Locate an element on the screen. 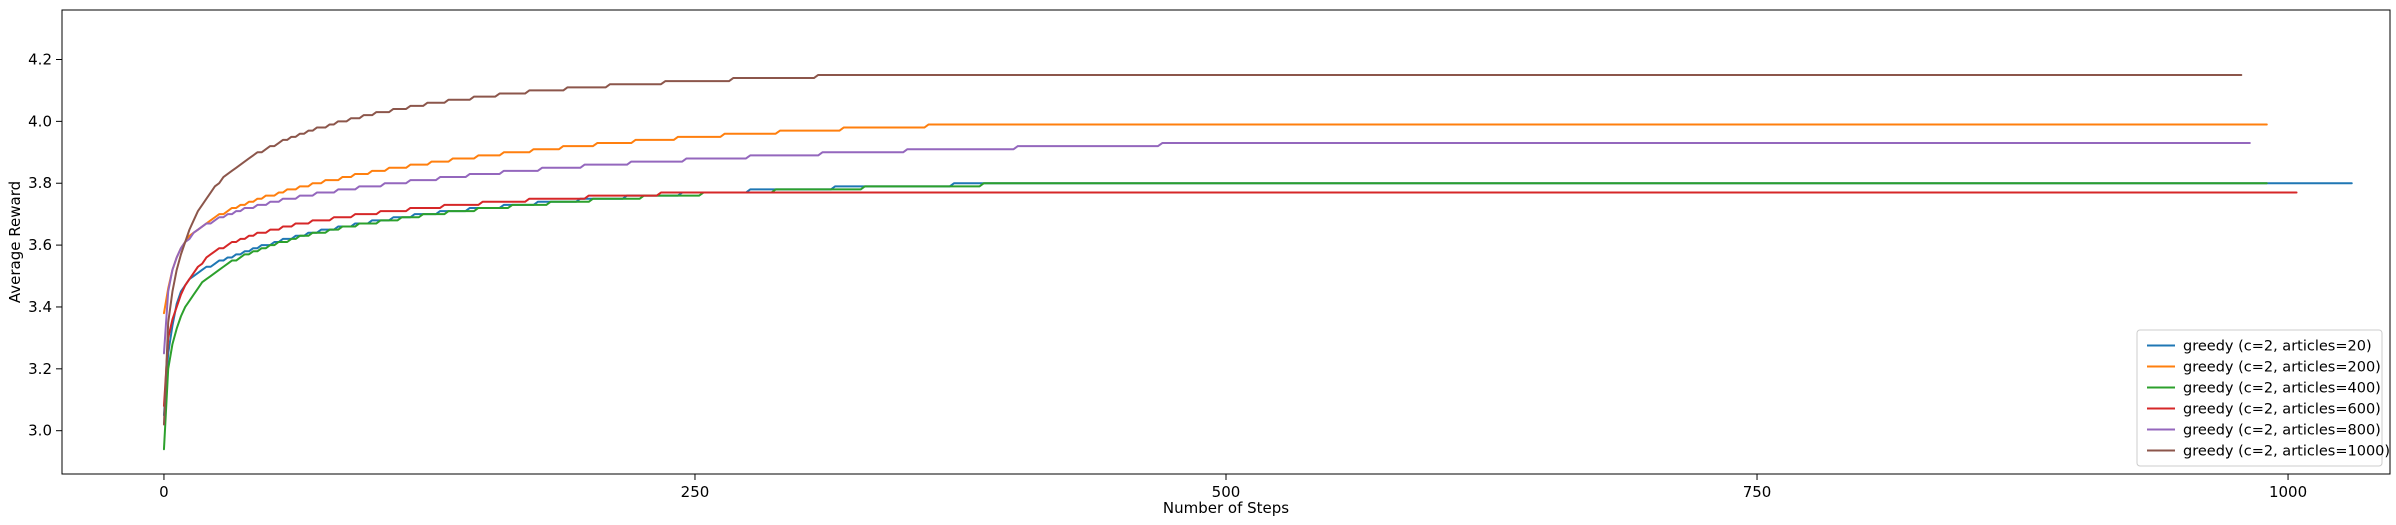  y-axis-label: Average Reward is located at coordinates (15, 242).